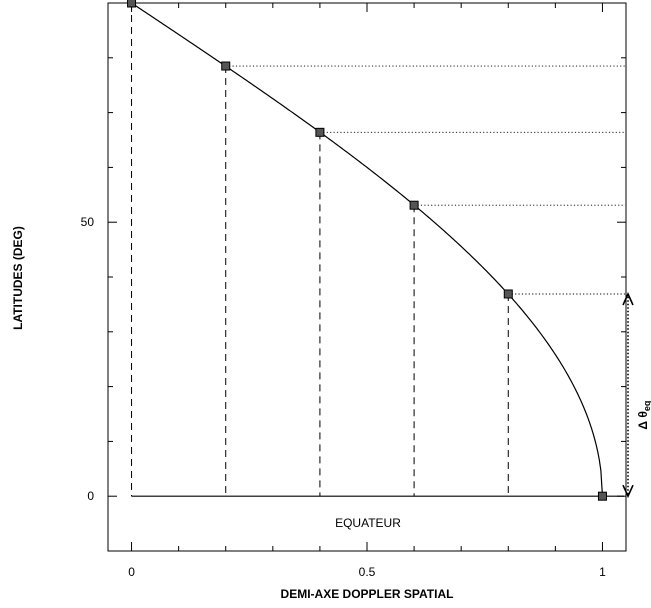 Image resolution: width=651 pixels, height=608 pixels. I want to click on x-tick-label: 0.5, so click(367, 572).